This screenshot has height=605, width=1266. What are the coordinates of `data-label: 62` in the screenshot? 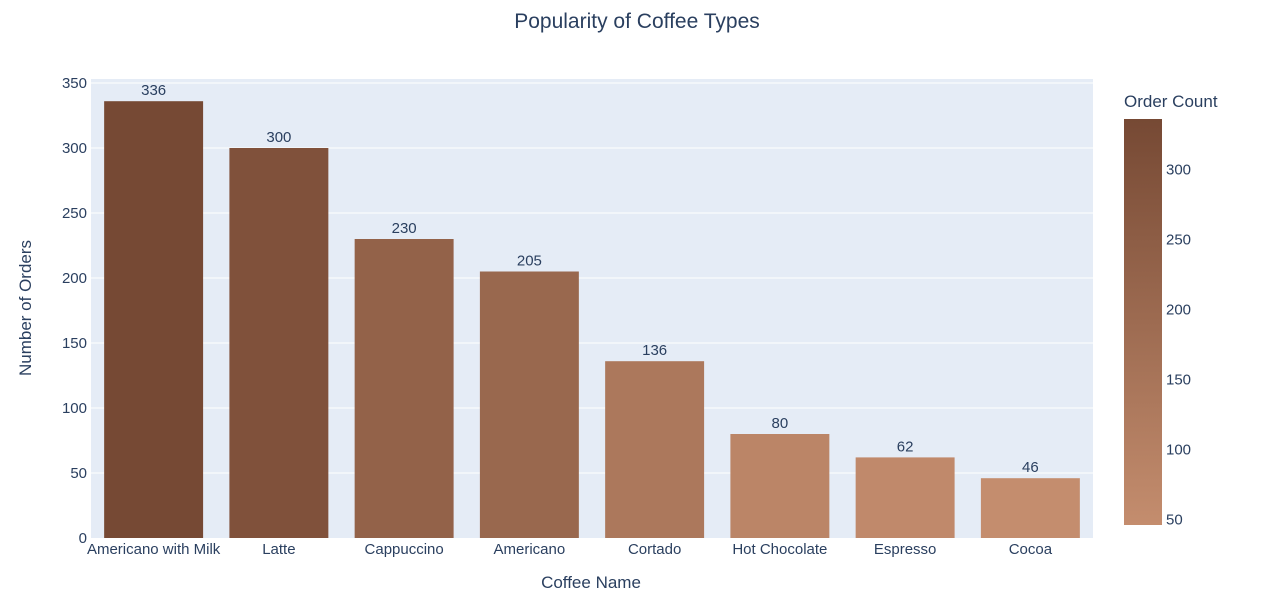 It's located at (905, 446).